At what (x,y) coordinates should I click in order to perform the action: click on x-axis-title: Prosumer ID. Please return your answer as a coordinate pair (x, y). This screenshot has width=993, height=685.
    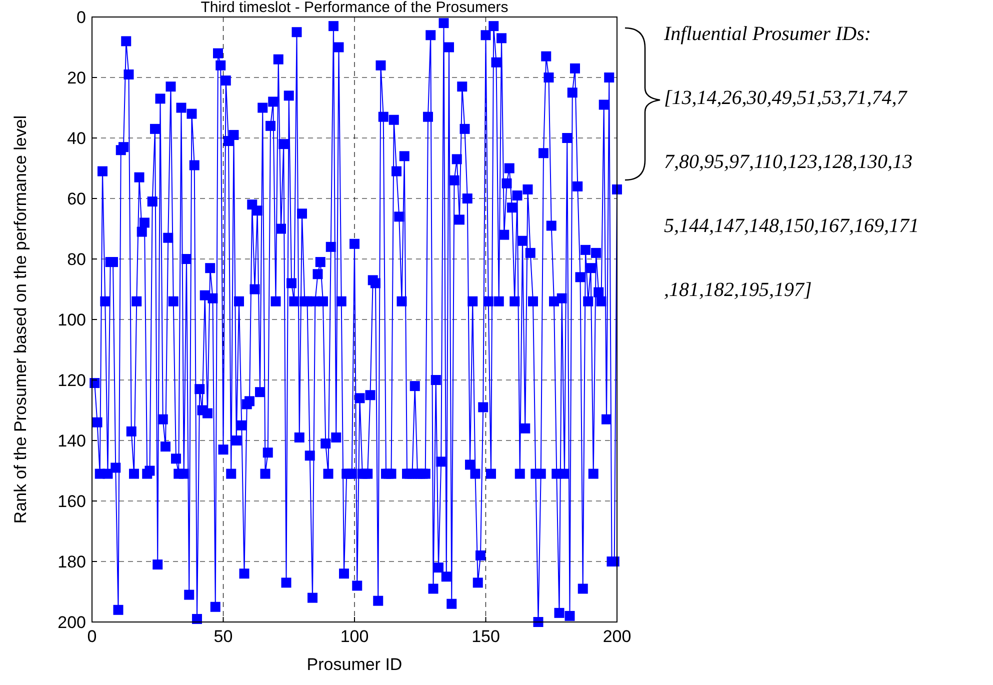
    Looking at the image, I should click on (354, 664).